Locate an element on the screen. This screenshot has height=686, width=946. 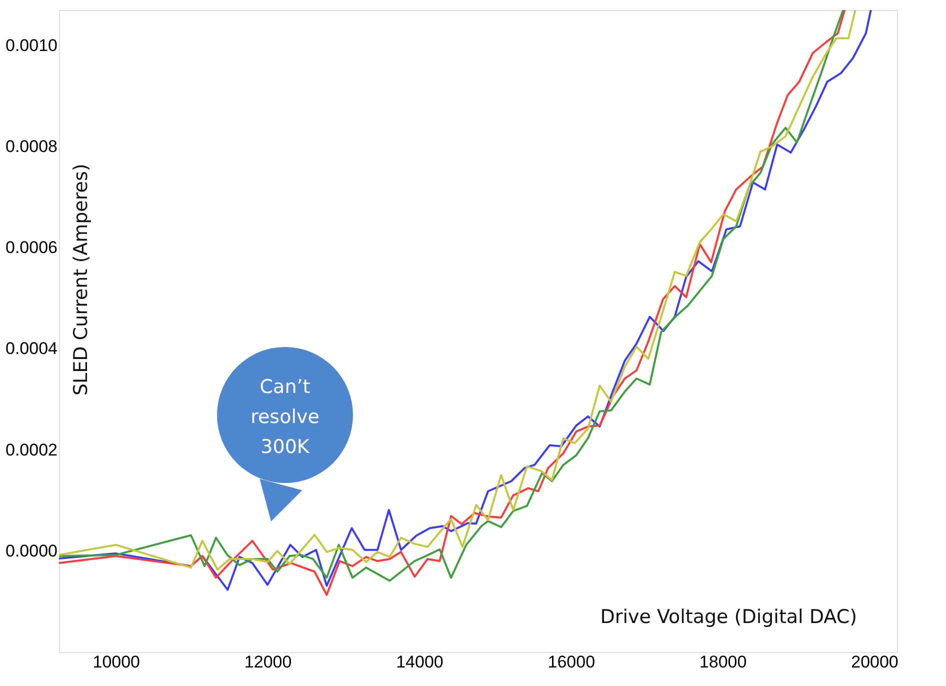
x-tick-label: 20000 is located at coordinates (874, 662).